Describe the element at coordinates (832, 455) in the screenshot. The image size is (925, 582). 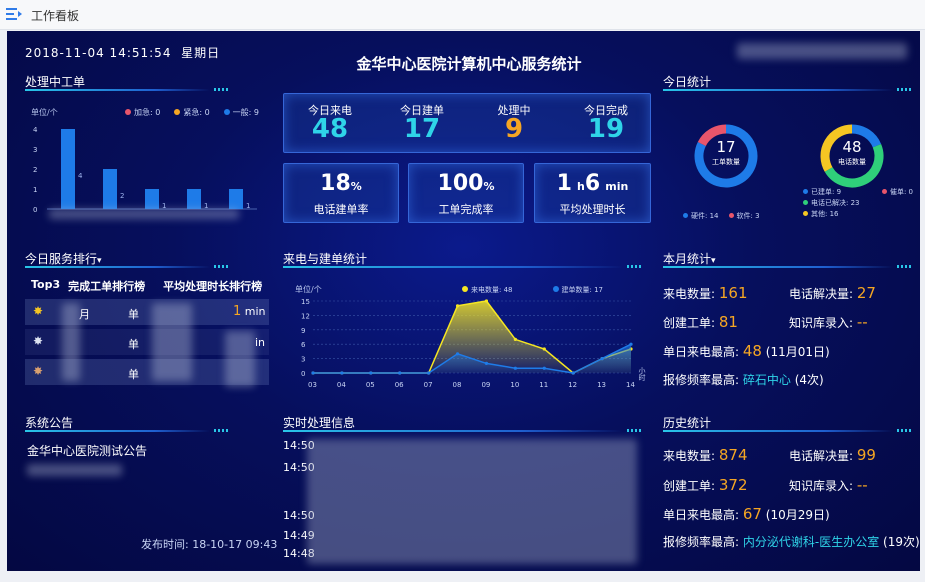
I see `history-solved: 电话解决量: 99` at that location.